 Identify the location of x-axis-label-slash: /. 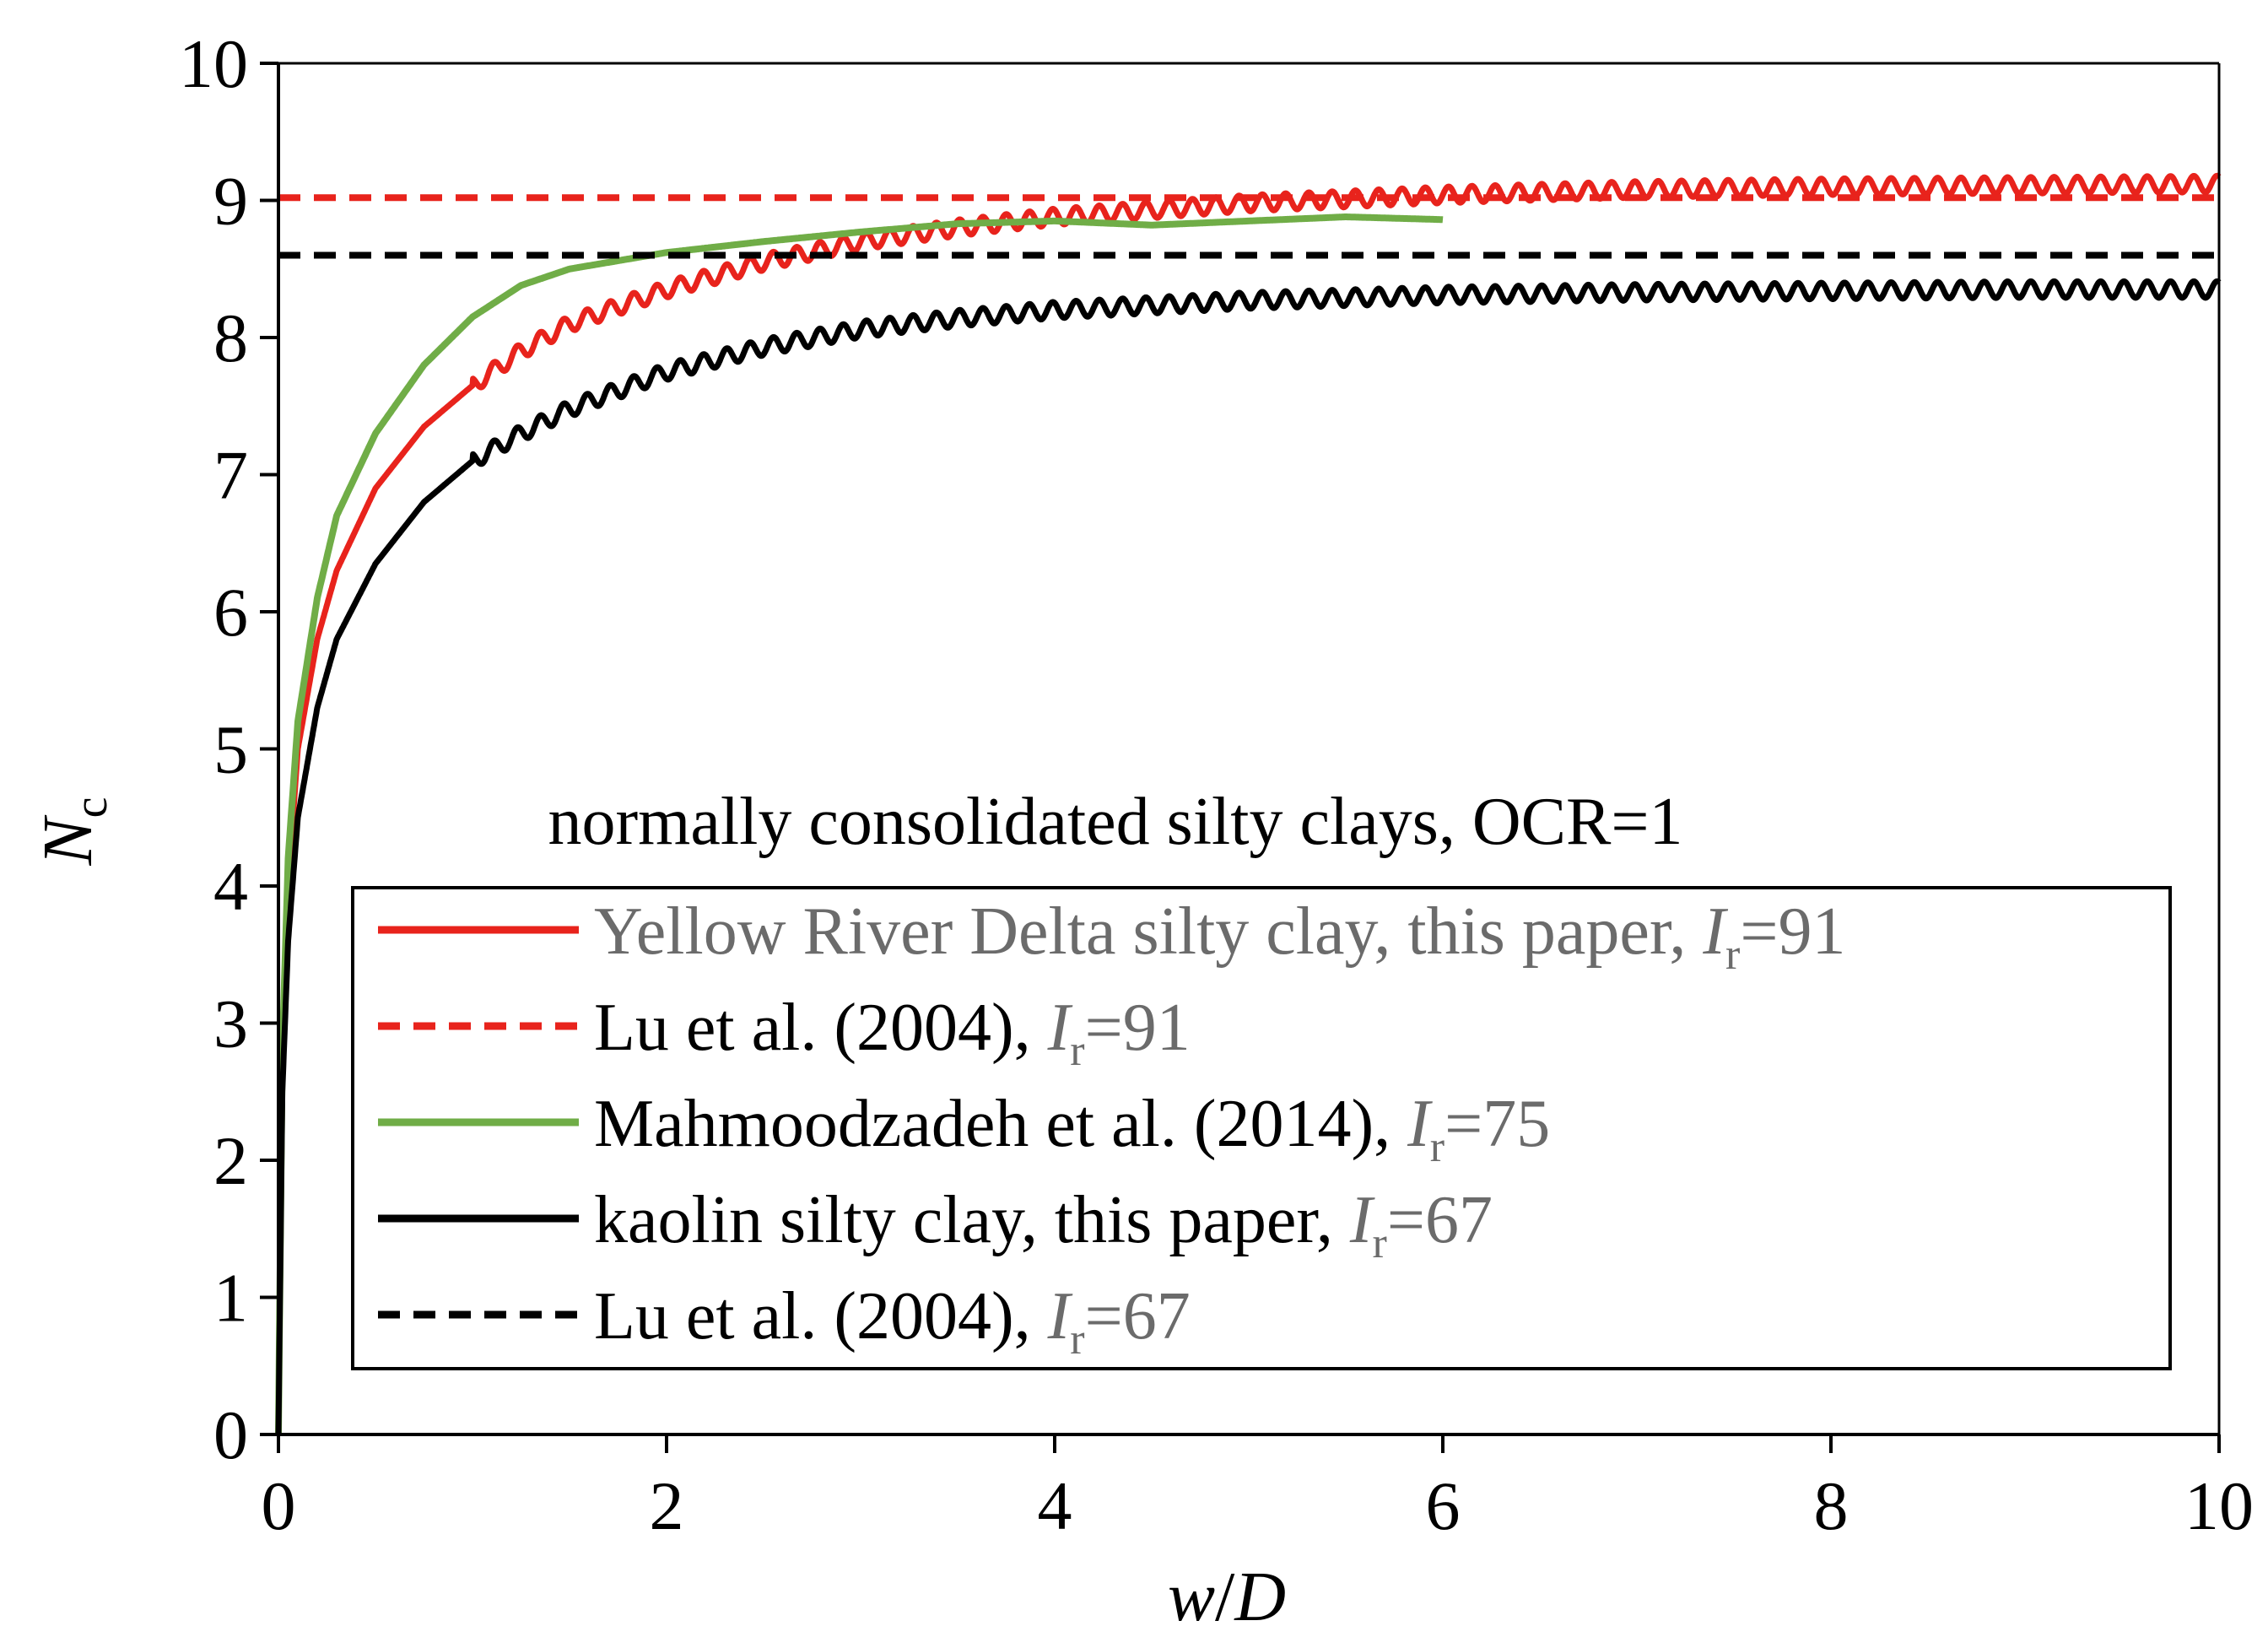
(1225, 1597).